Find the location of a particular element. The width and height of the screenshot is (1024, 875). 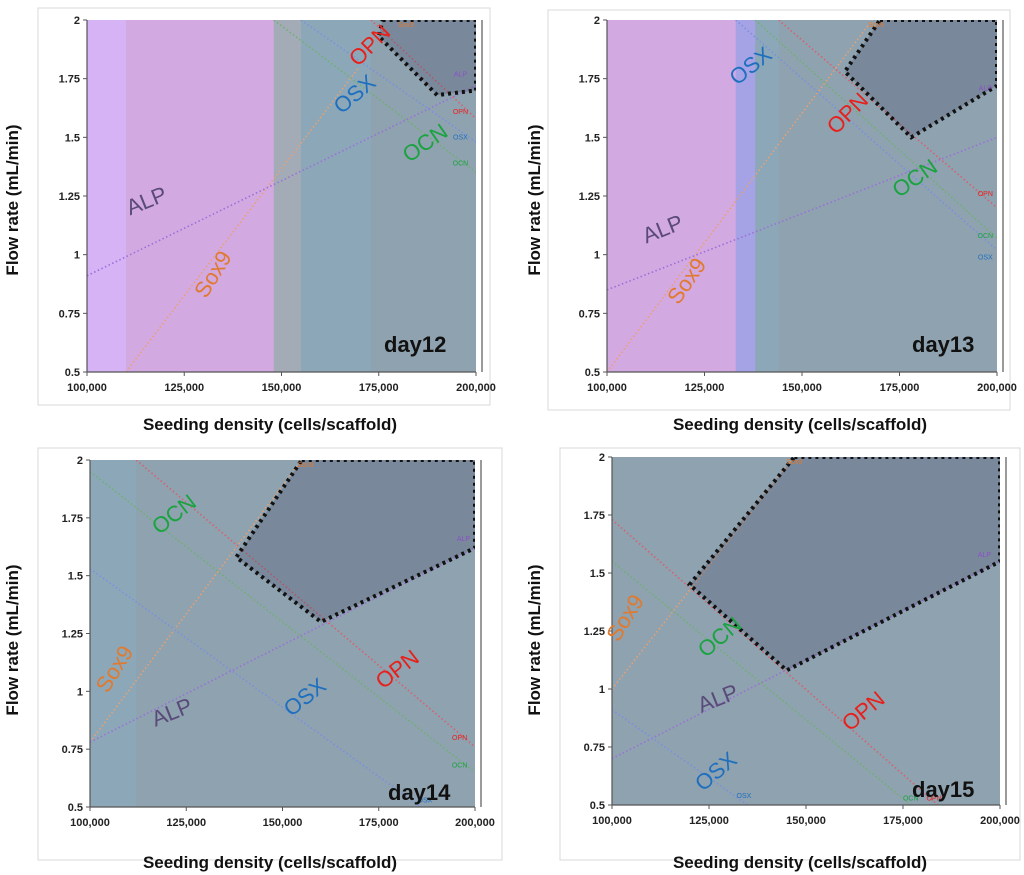

plot-area is located at coordinates (282, 633).